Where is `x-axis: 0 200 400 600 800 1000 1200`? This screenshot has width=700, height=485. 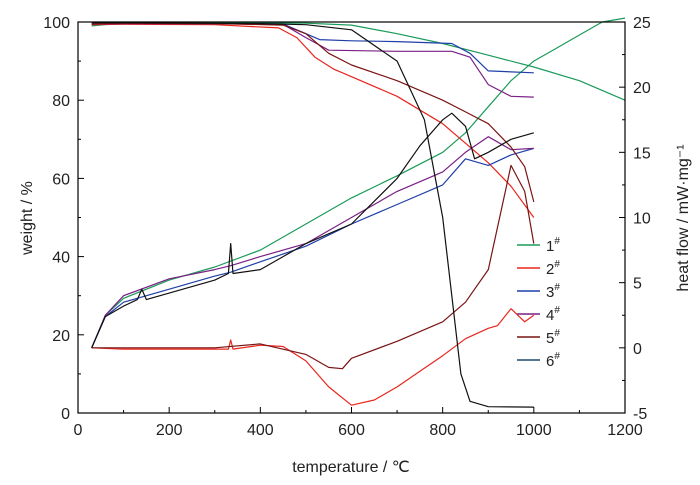
x-axis: 0 200 400 600 800 1000 1200 is located at coordinates (358, 423).